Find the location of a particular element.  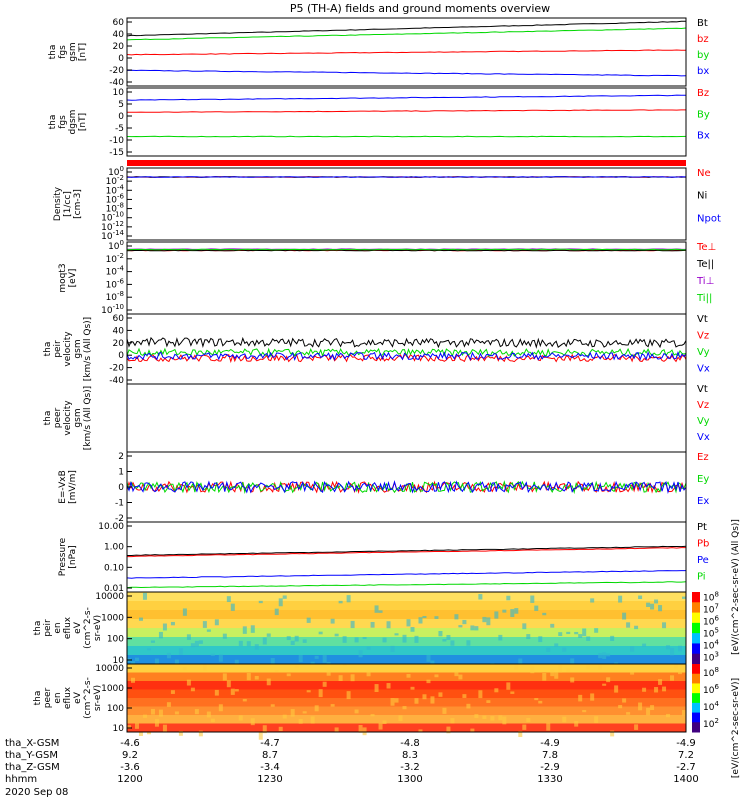

y-tick-label: 1000 is located at coordinates (112, 618).